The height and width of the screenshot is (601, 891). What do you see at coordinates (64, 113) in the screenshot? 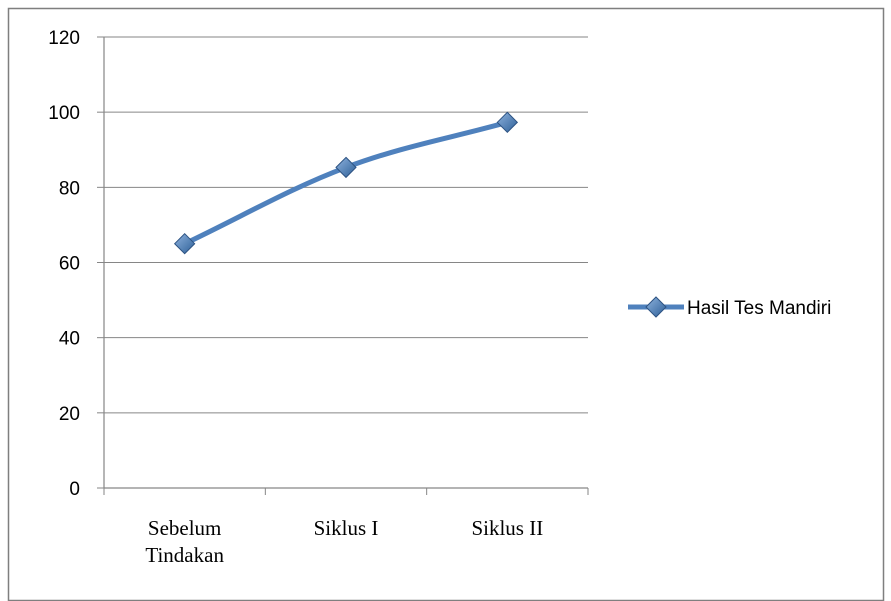
I see `y-tick-label: 100` at bounding box center [64, 113].